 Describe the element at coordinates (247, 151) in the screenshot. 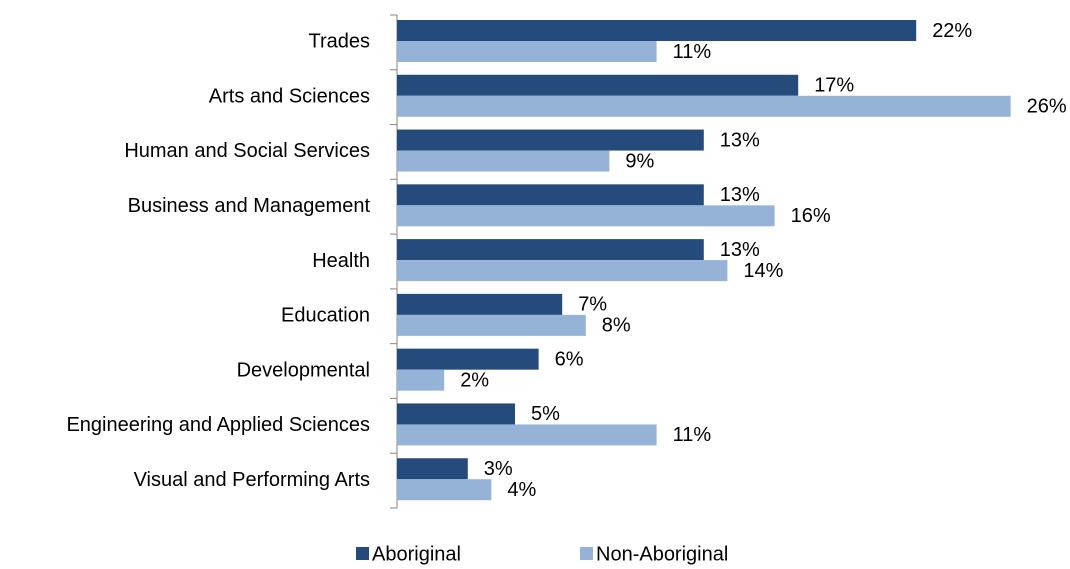

I see `category-label: Human and Social Services` at that location.